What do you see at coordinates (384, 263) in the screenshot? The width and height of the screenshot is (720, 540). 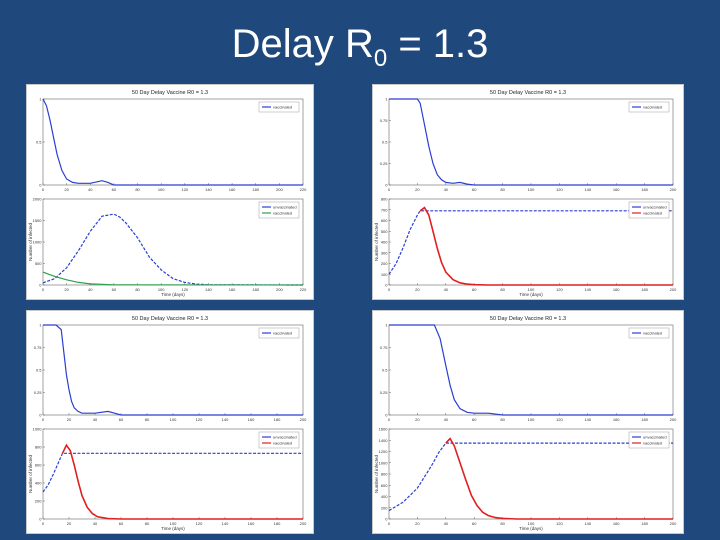 I see `y-tick-label: 200` at bounding box center [384, 263].